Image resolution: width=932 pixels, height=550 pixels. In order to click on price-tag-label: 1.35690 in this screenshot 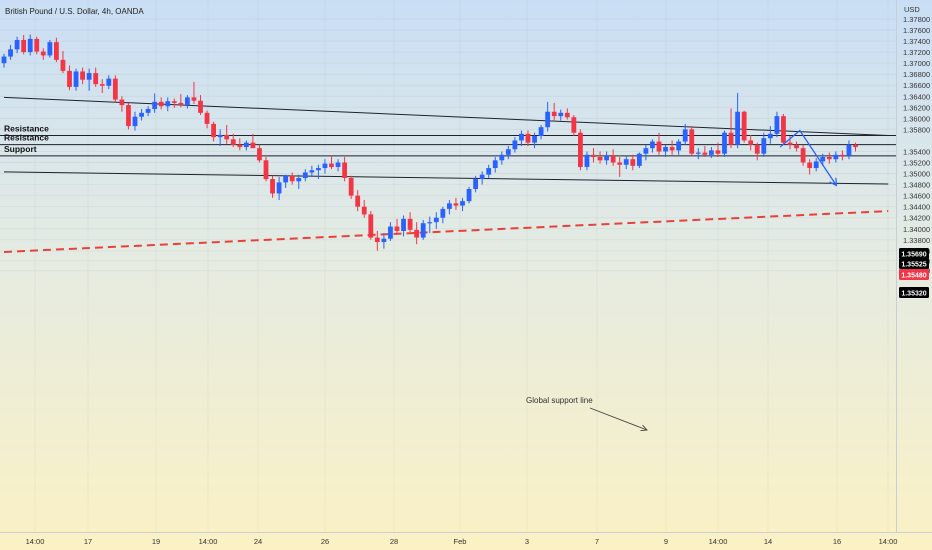, I will do `click(913, 255)`.